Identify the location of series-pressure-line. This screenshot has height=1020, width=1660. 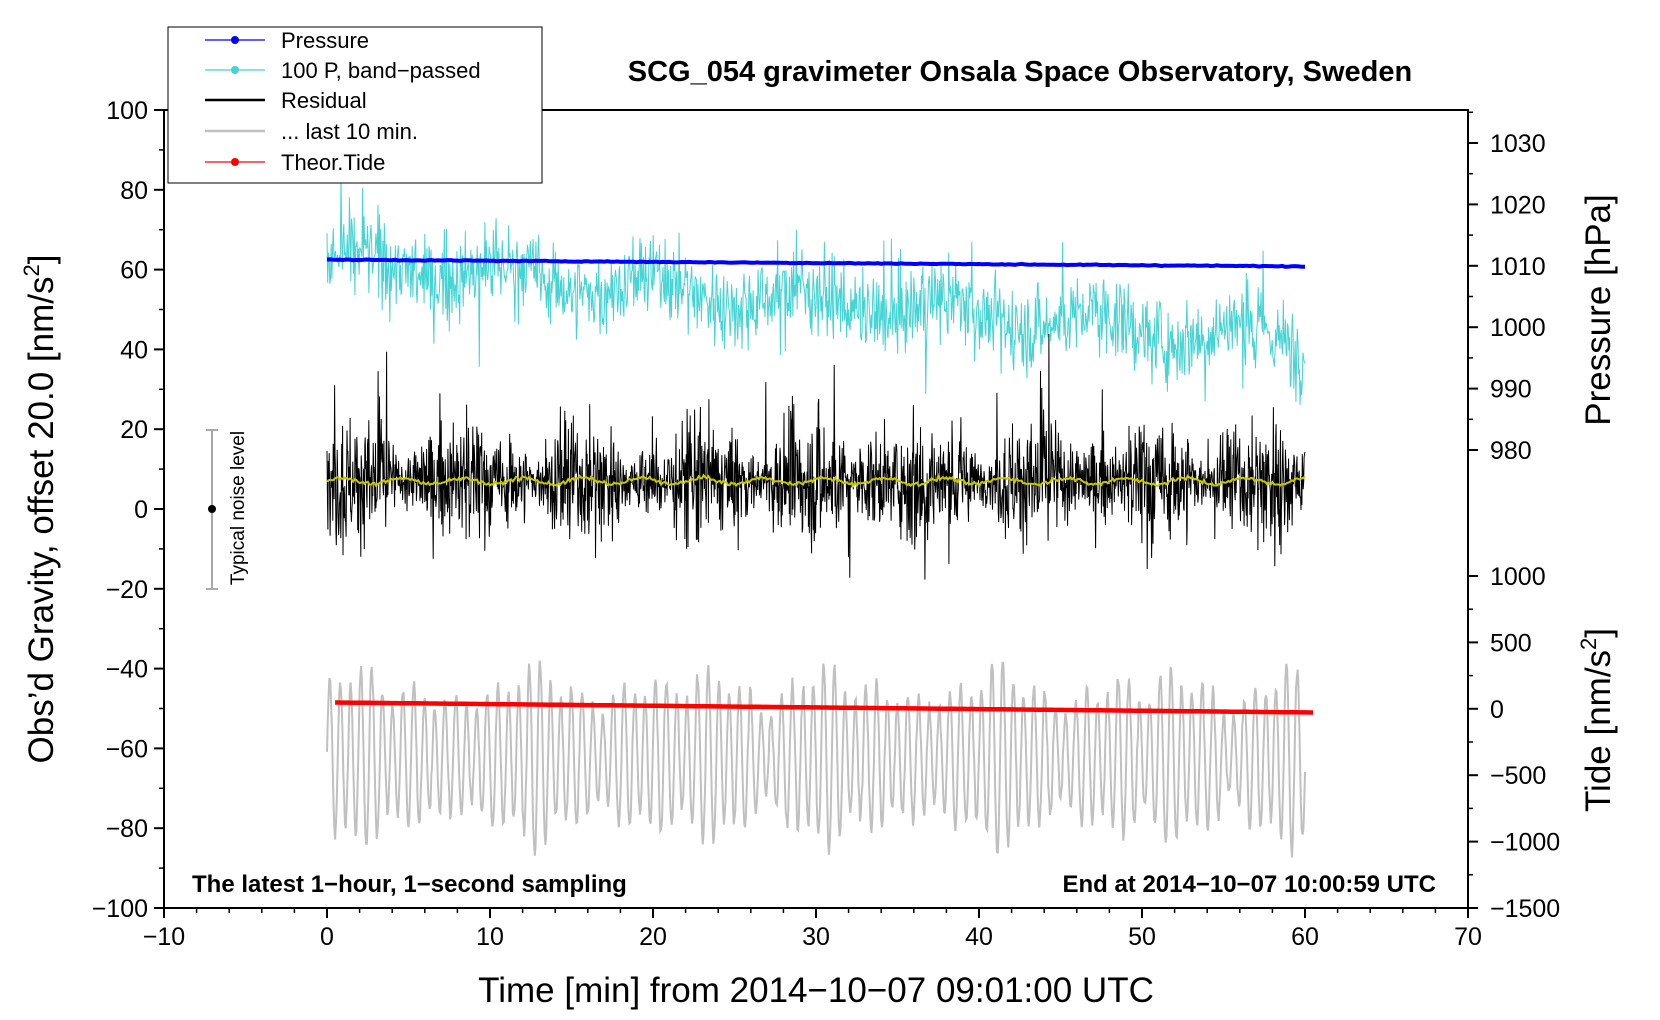
(815, 263).